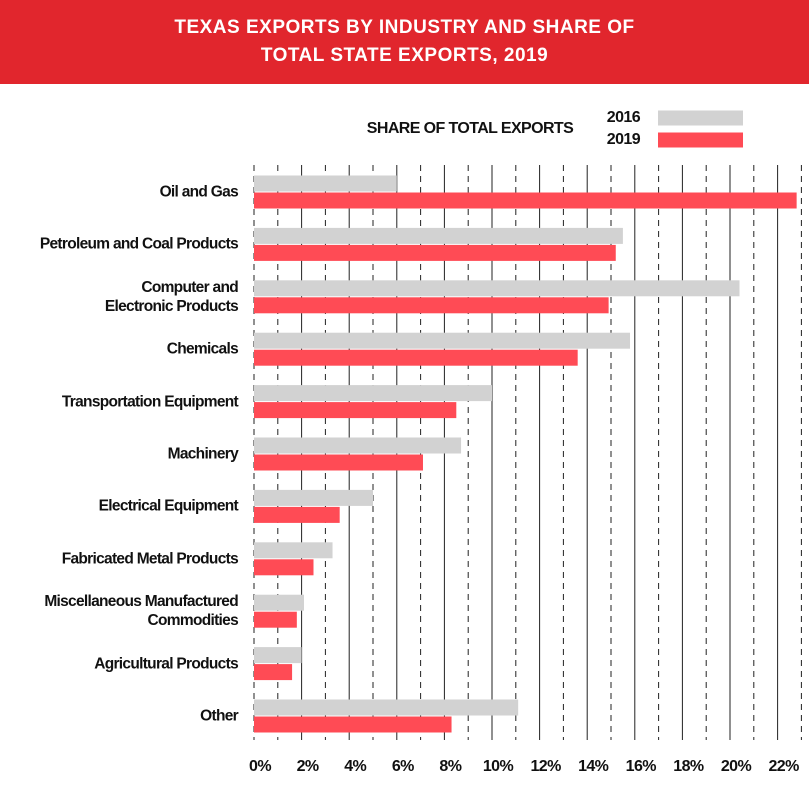 This screenshot has width=809, height=792. Describe the element at coordinates (141, 611) in the screenshot. I see `category-label: Miscellaneous Manufactured Commodities` at that location.